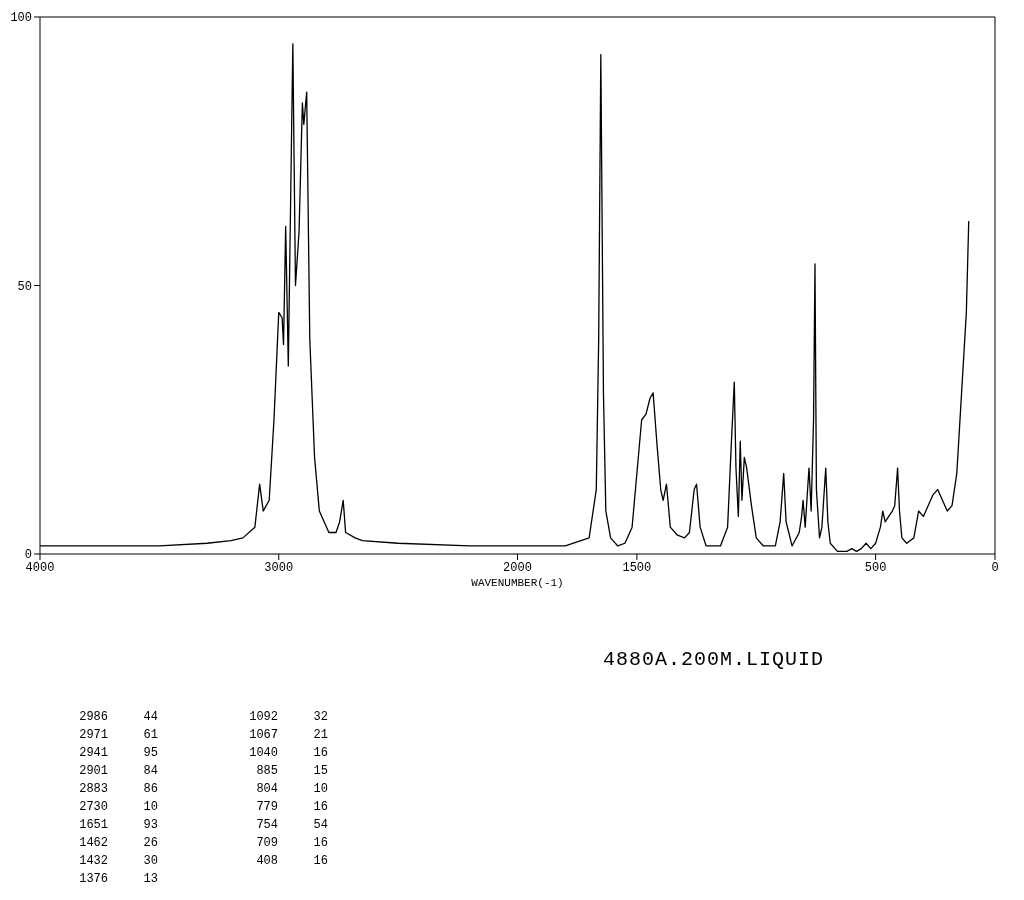 The image size is (1024, 900). Describe the element at coordinates (40, 567) in the screenshot. I see `x-tick-label: 4000` at that location.